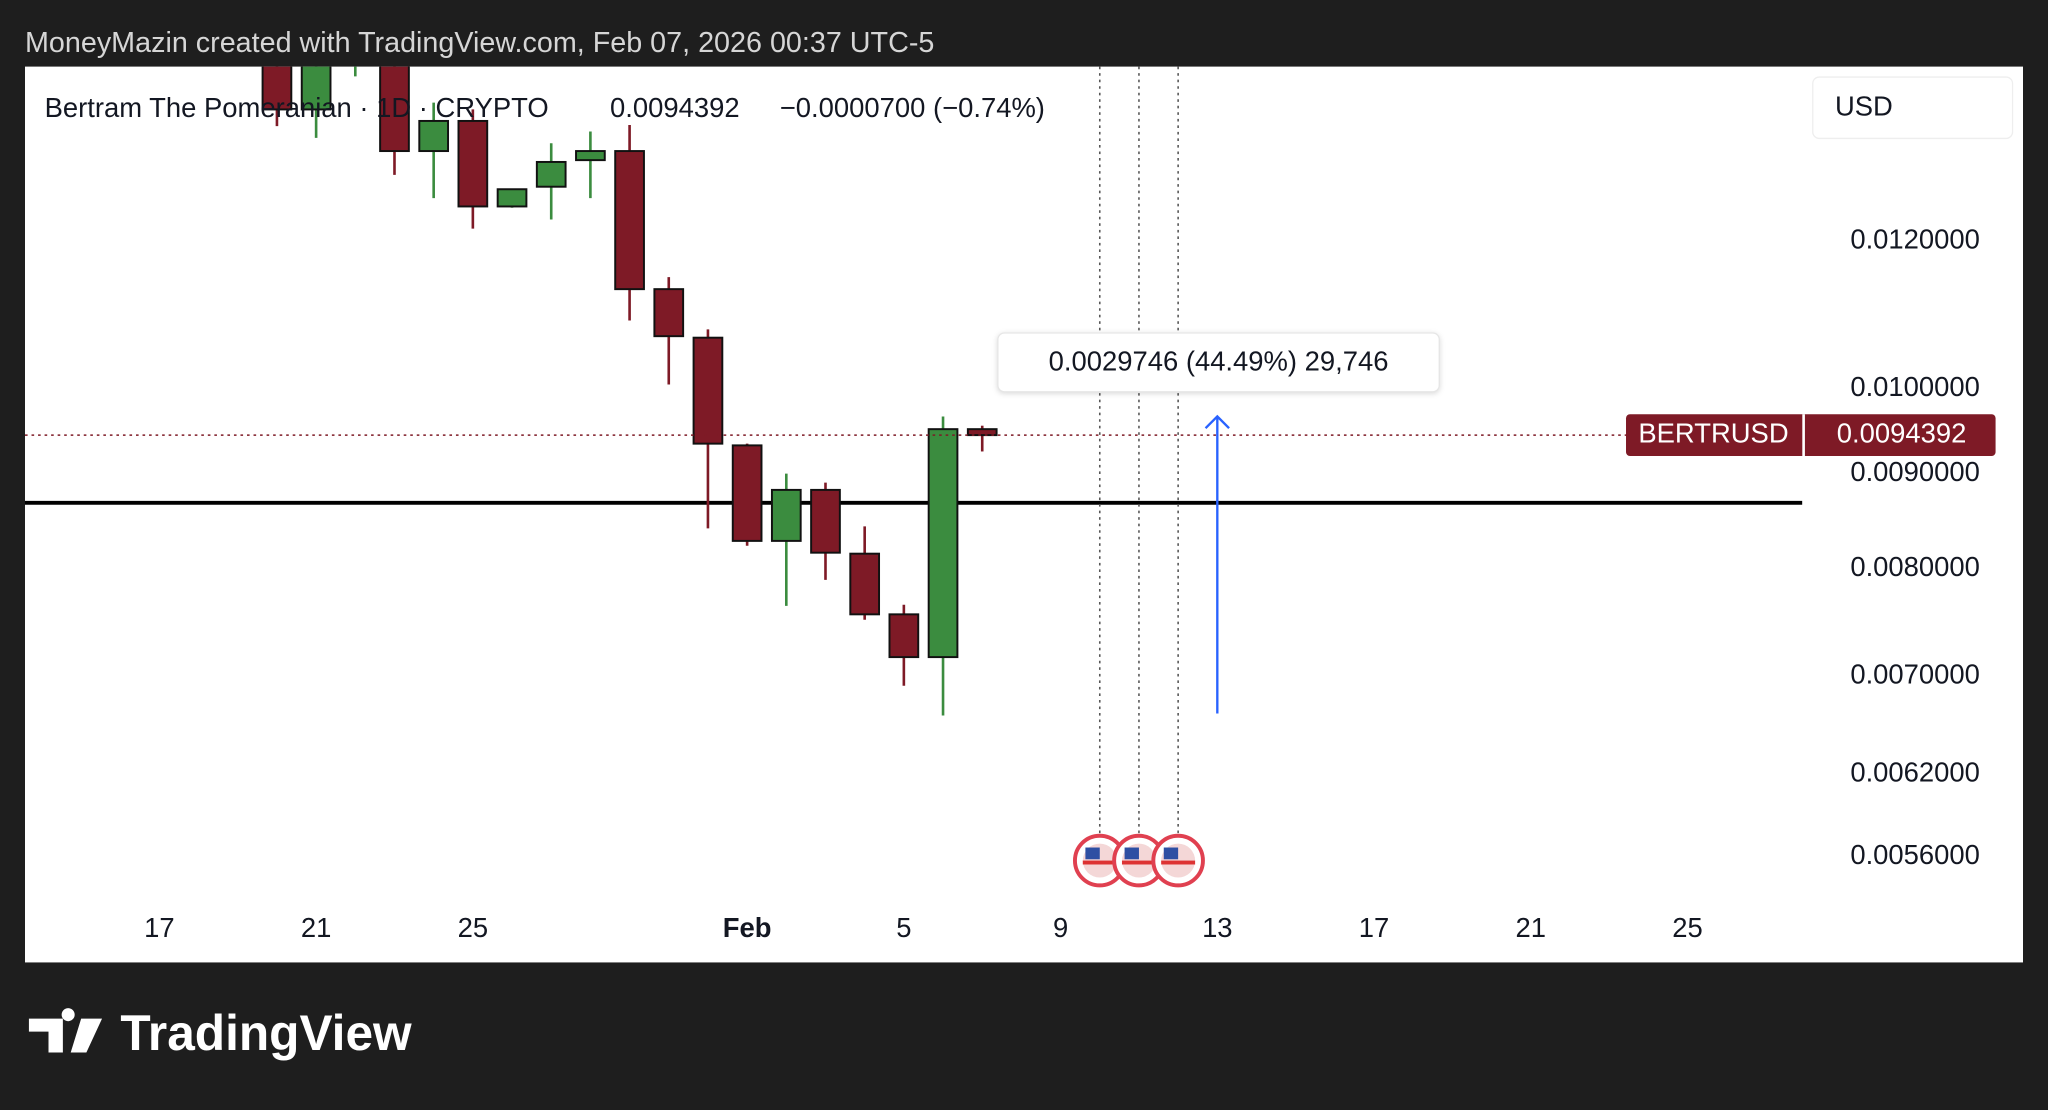 Image resolution: width=2048 pixels, height=1110 pixels. What do you see at coordinates (912, 107) in the screenshot?
I see `legend-change: −0.0000700 (−0.74%)` at bounding box center [912, 107].